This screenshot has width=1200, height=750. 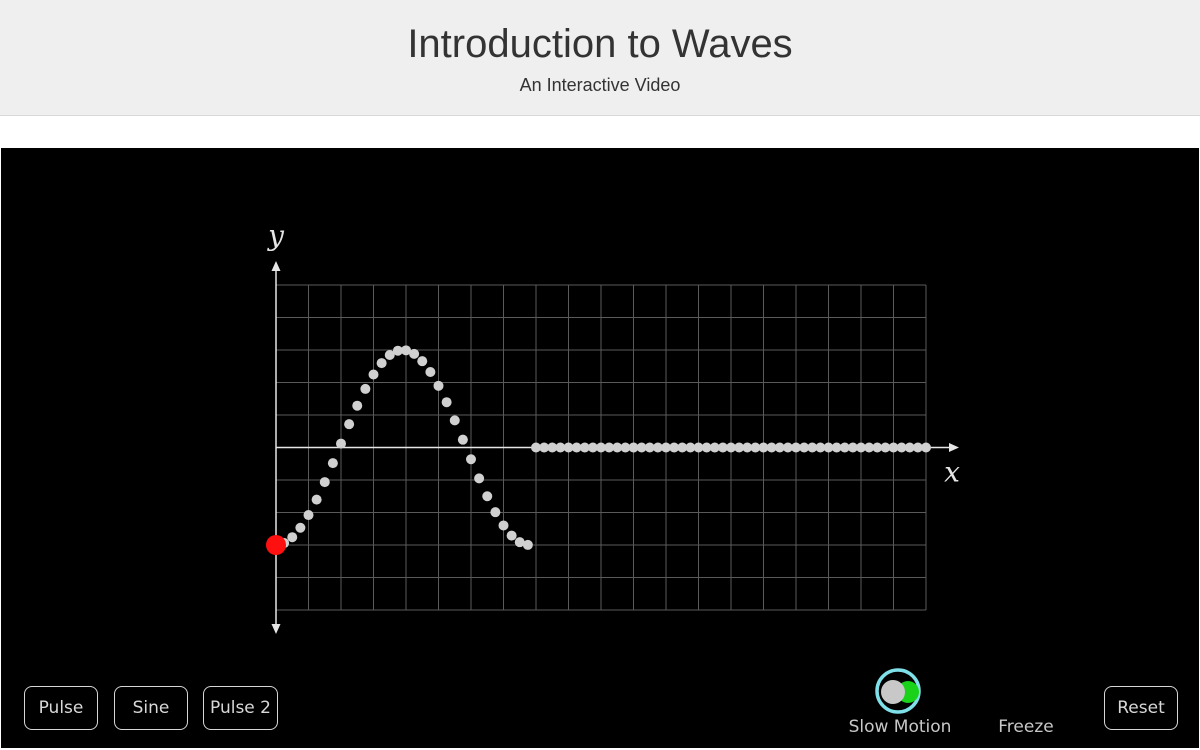 What do you see at coordinates (952, 472) in the screenshot?
I see `x-axis-label: x` at bounding box center [952, 472].